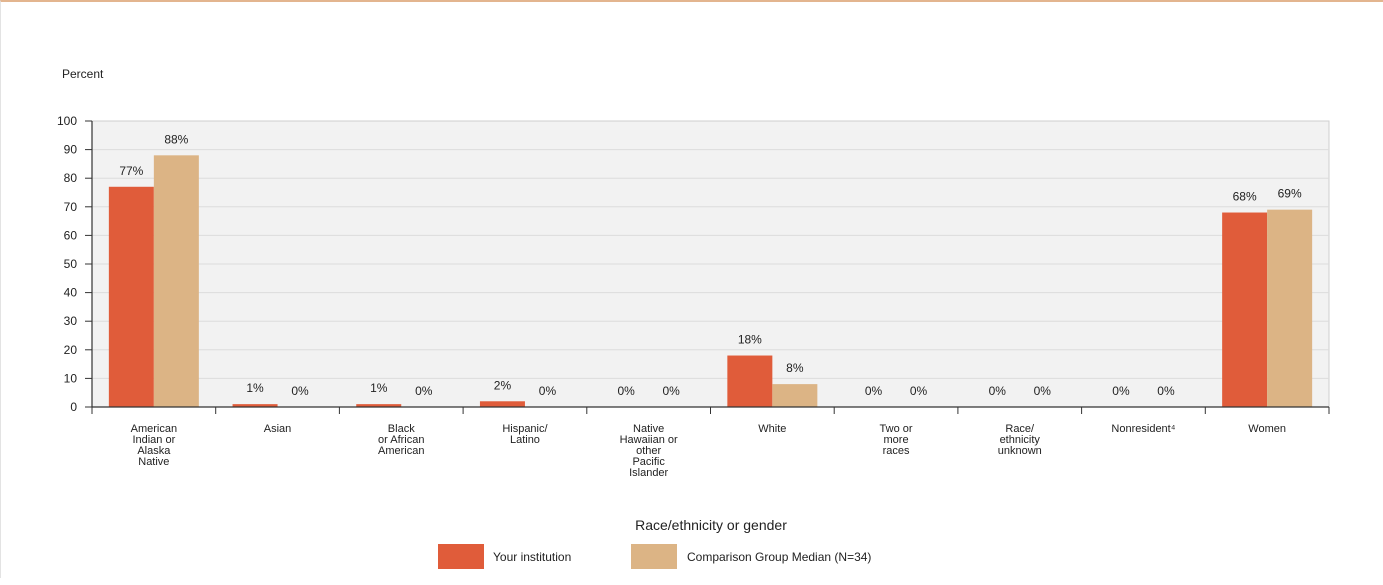  I want to click on y-tick-label: 50, so click(71, 264).